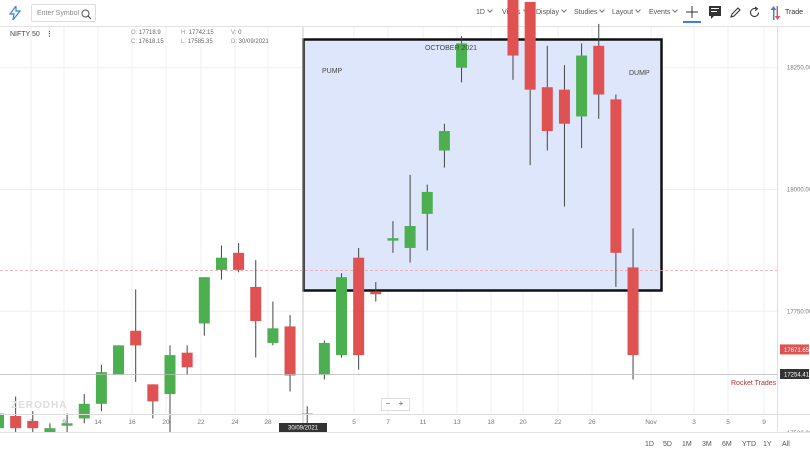 Image resolution: width=810 pixels, height=456 pixels. I want to click on time-tick-label: 26, so click(592, 422).